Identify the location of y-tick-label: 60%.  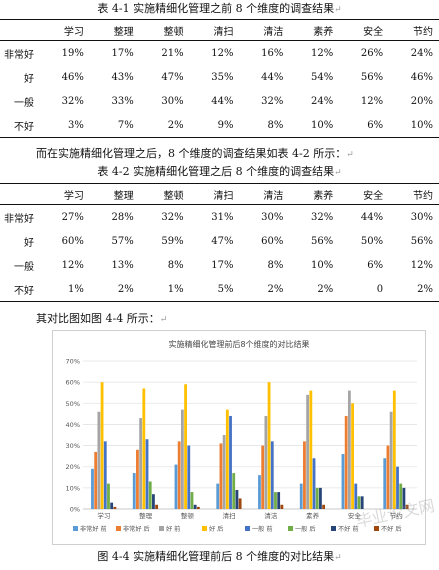
(73, 383).